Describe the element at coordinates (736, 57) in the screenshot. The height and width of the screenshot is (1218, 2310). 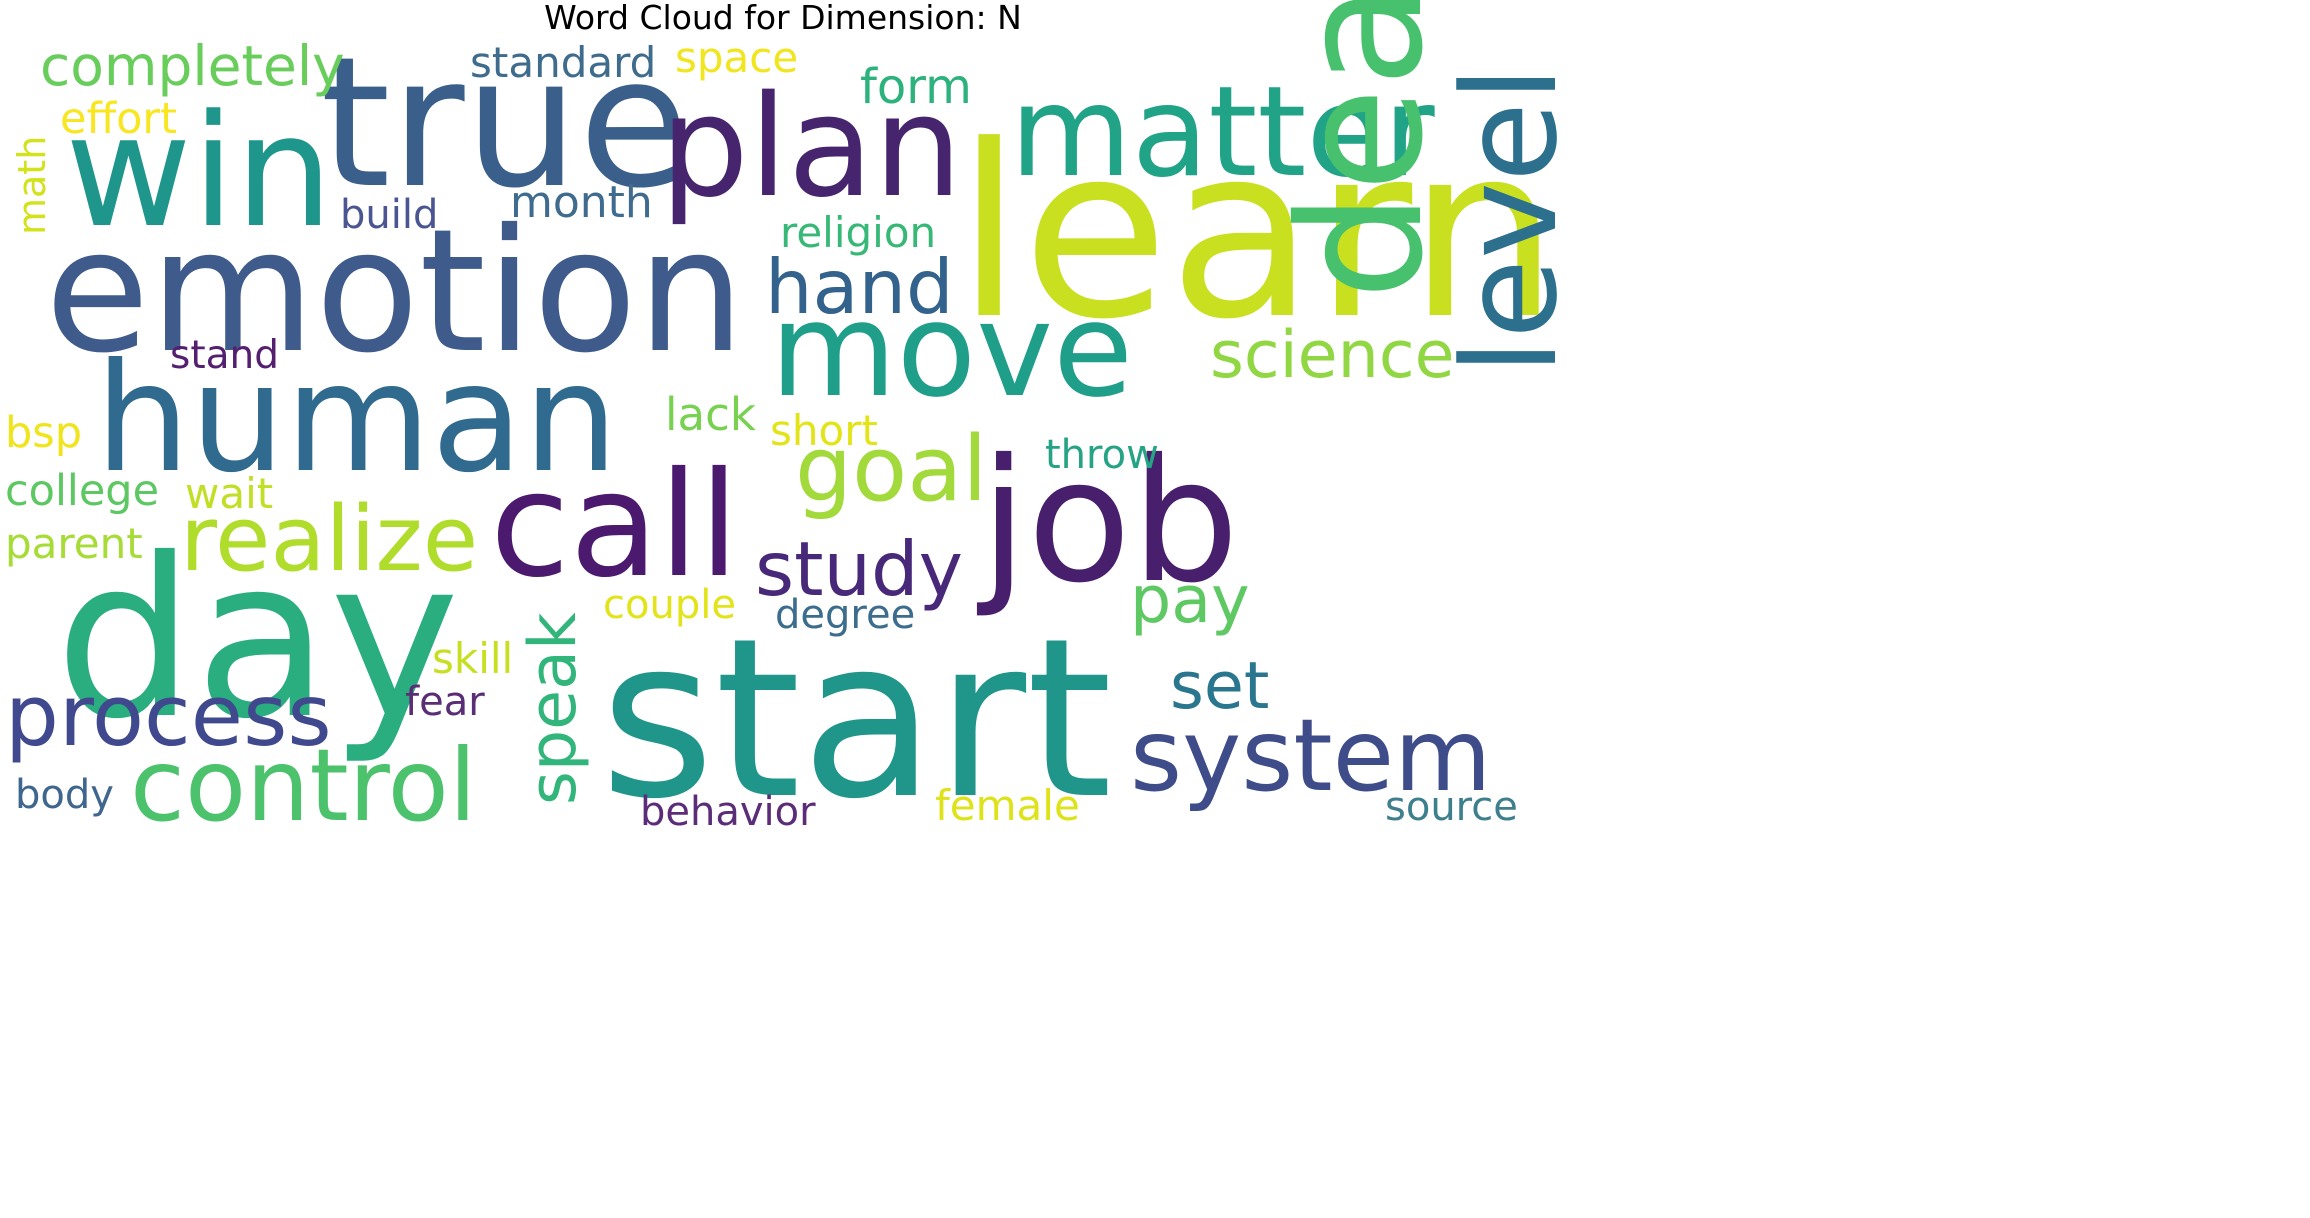
I see `word-space: space` at that location.